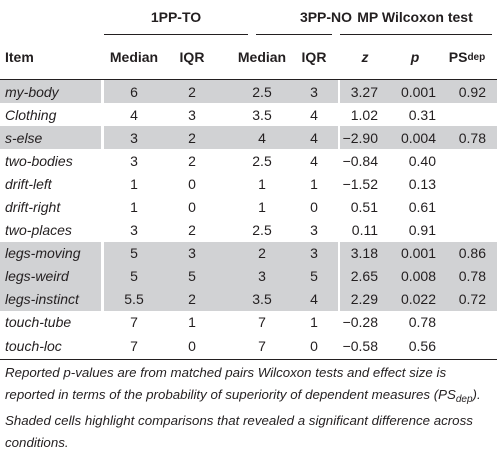 The height and width of the screenshot is (453, 497). What do you see at coordinates (248, 114) in the screenshot?
I see `table-row: Clothing 4 3 3.5 4 1.02 0.31` at bounding box center [248, 114].